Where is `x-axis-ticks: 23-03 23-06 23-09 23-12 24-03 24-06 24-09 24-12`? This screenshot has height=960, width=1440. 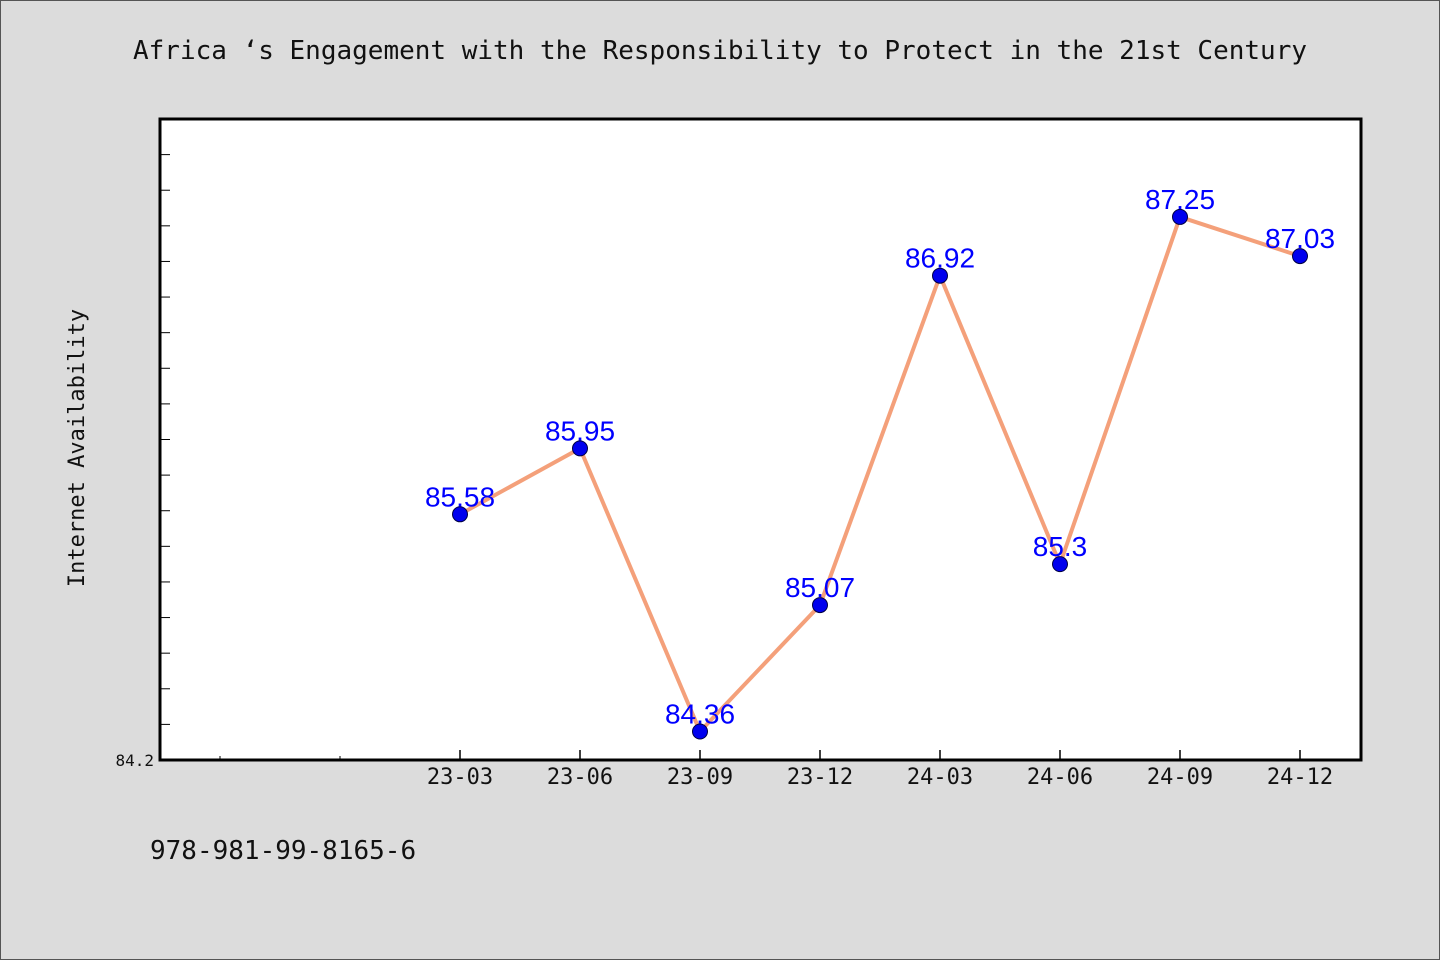
x-axis-ticks: 23-03 23-06 23-09 23-12 24-03 24-06 24-09 24-12 is located at coordinates (776, 770).